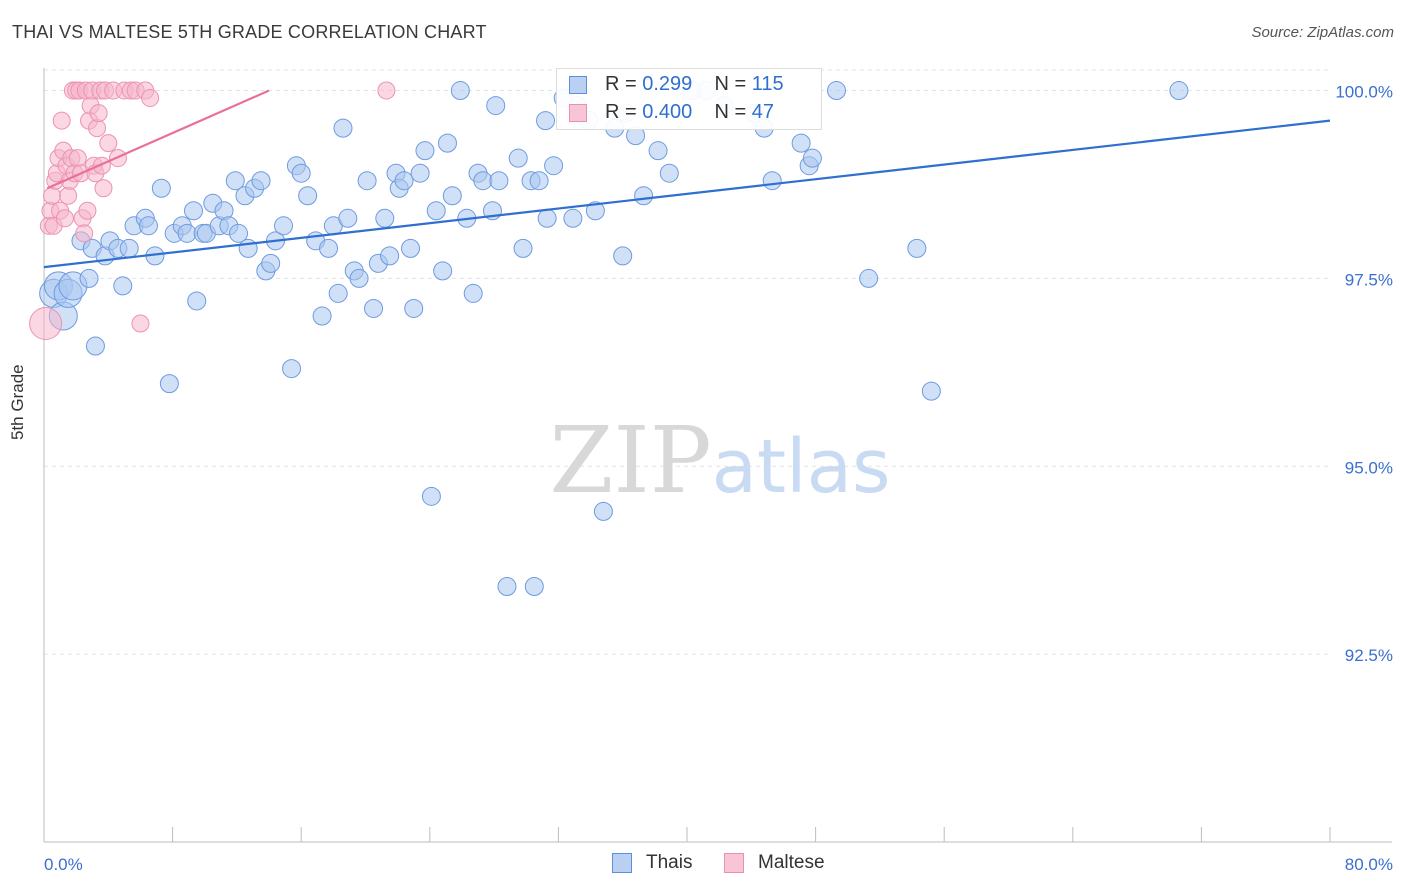 Image resolution: width=1406 pixels, height=892 pixels. I want to click on thai-swatch, so click(578, 85).